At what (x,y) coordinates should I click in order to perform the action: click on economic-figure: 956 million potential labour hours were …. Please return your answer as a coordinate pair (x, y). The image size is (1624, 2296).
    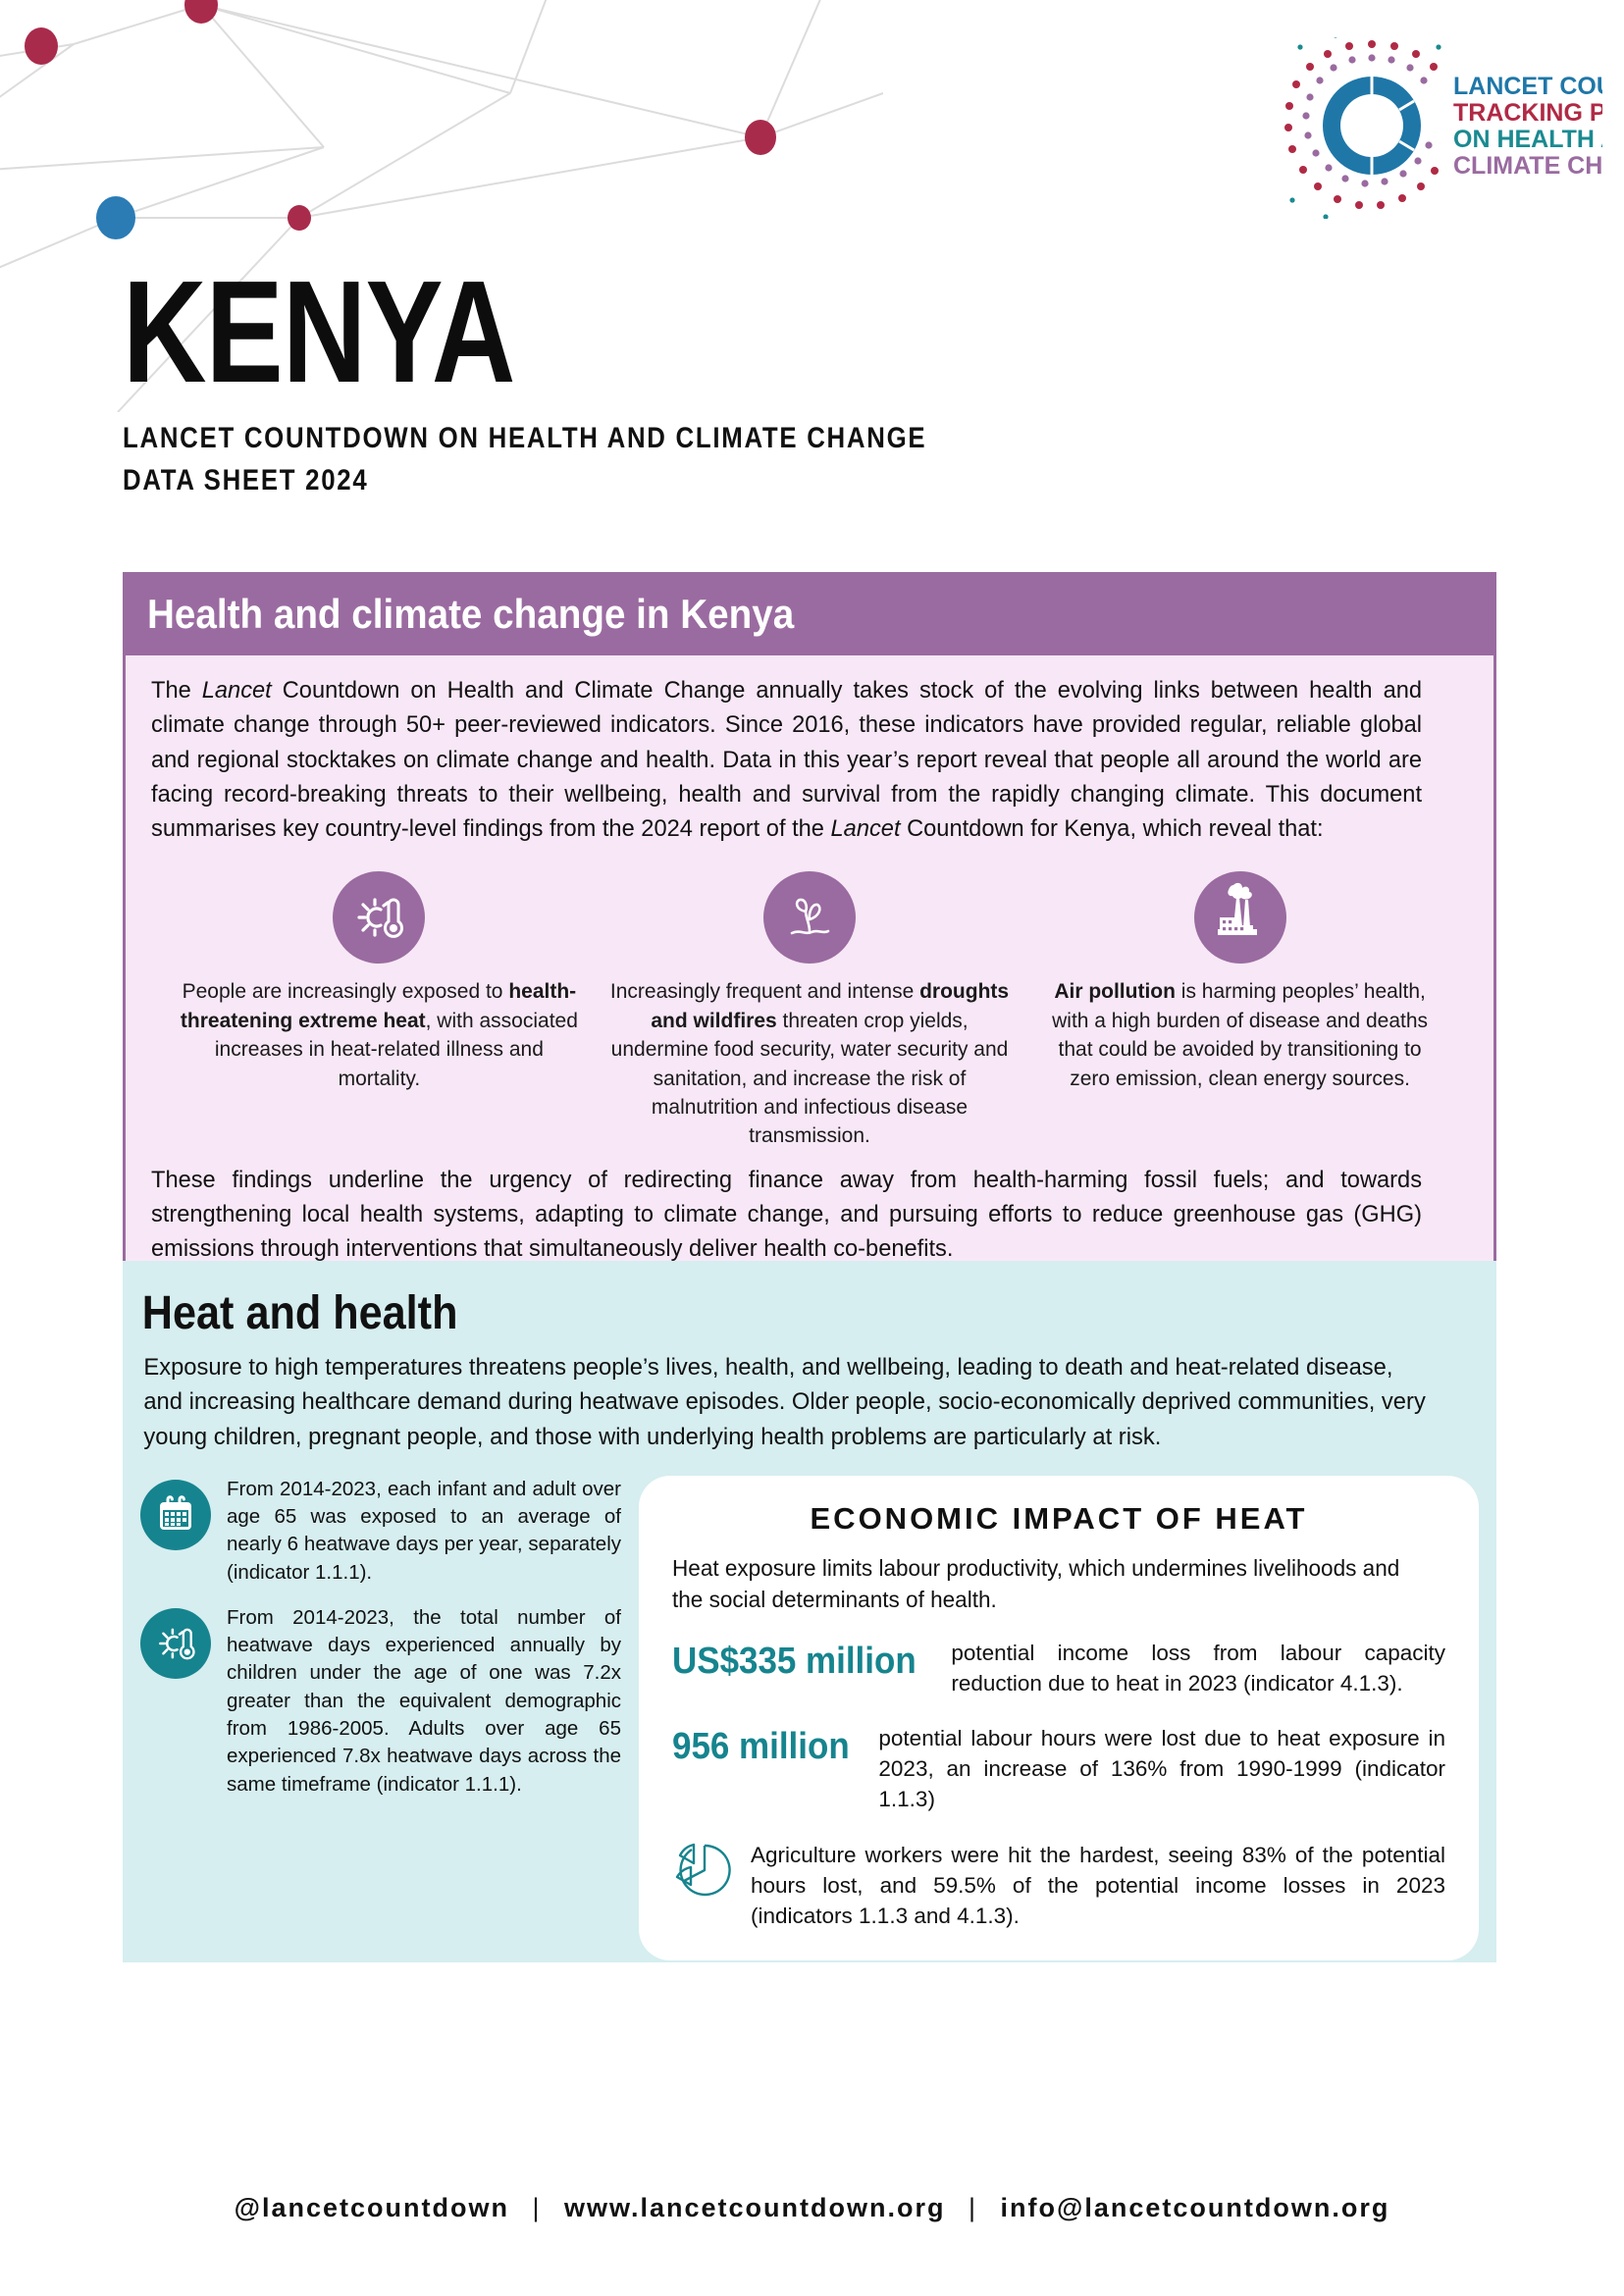
    Looking at the image, I should click on (1058, 1769).